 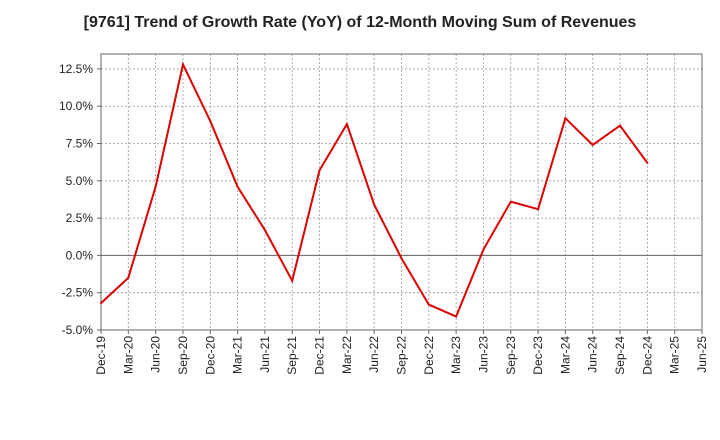 What do you see at coordinates (78, 330) in the screenshot?
I see `y-tick-label: -5.0%` at bounding box center [78, 330].